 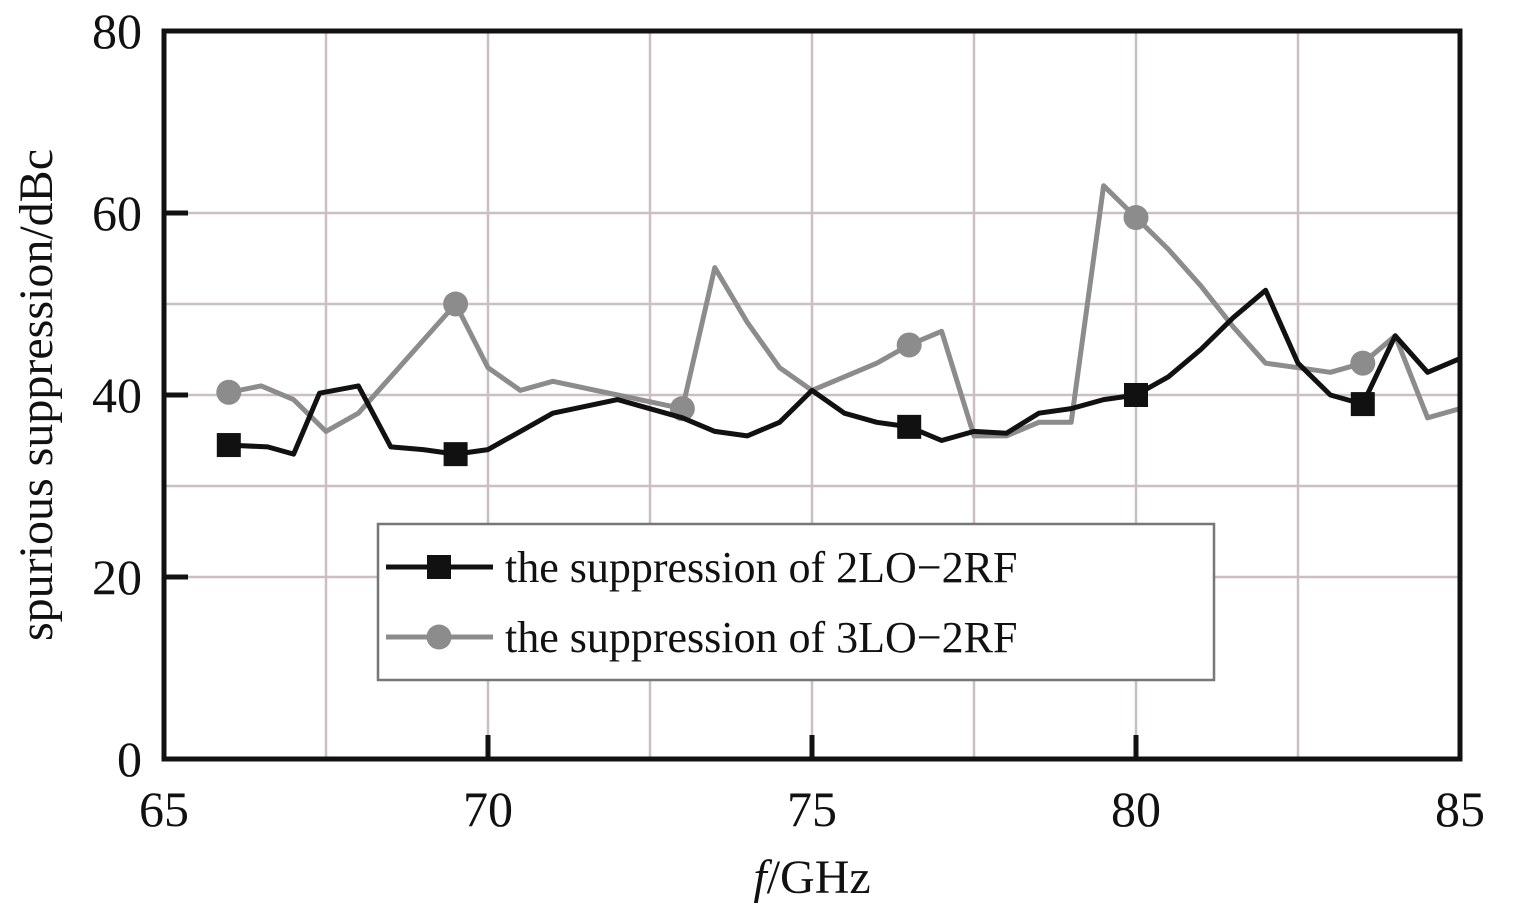 I want to click on x-tick-label: 75, so click(x=812, y=809).